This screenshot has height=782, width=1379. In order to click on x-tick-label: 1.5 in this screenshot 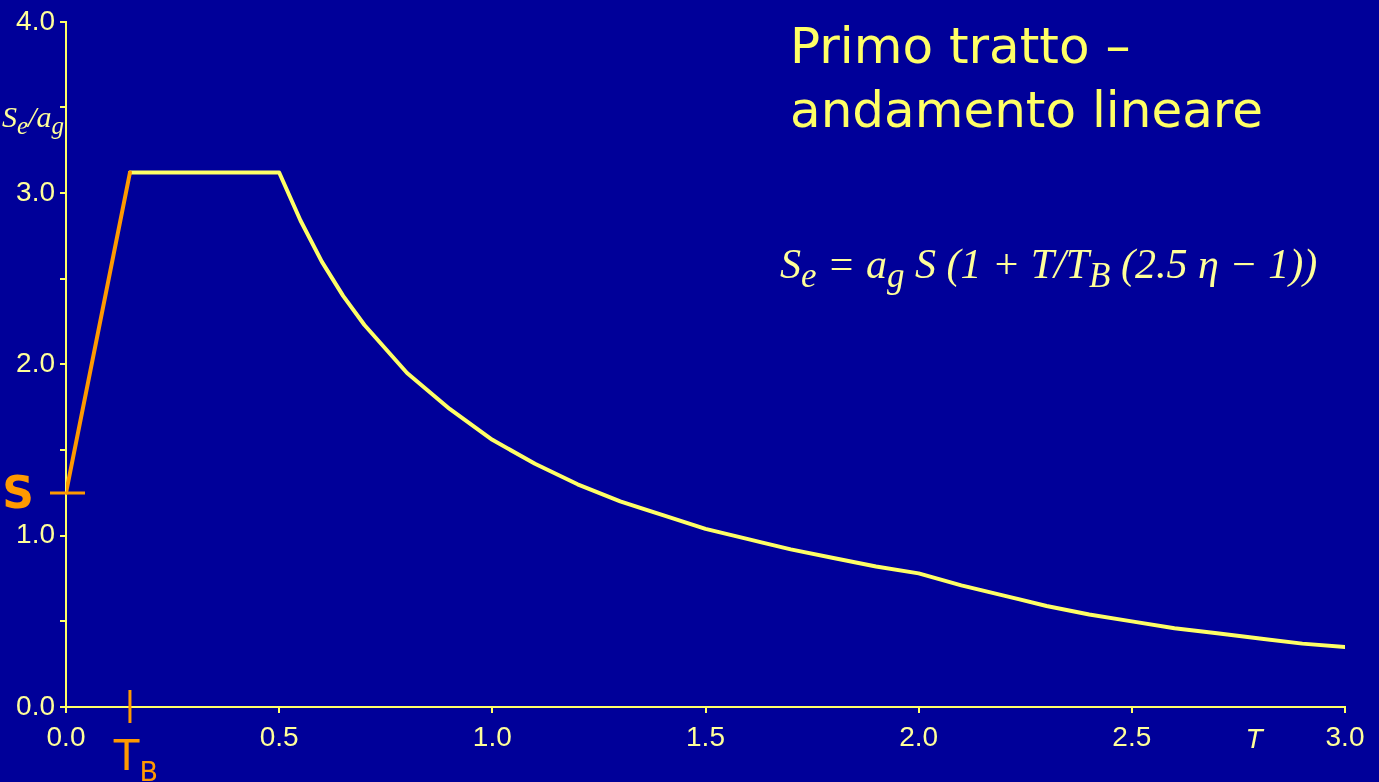, I will do `click(705, 736)`.